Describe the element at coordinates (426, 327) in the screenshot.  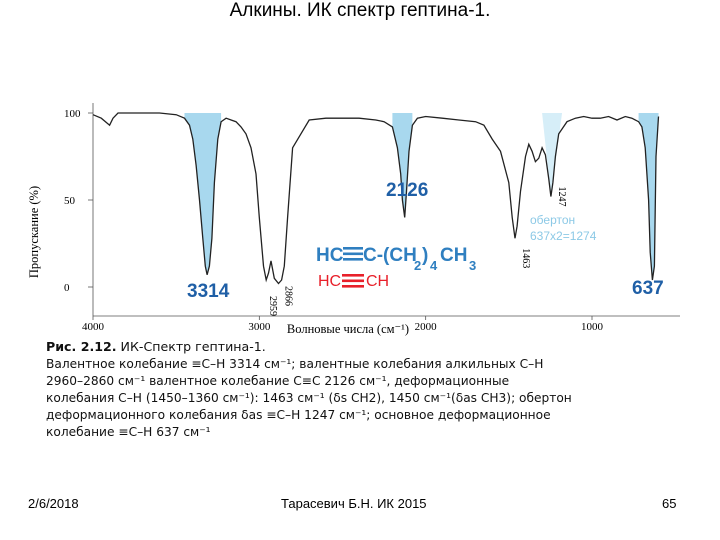
I see `x-tick-label: 2000` at that location.